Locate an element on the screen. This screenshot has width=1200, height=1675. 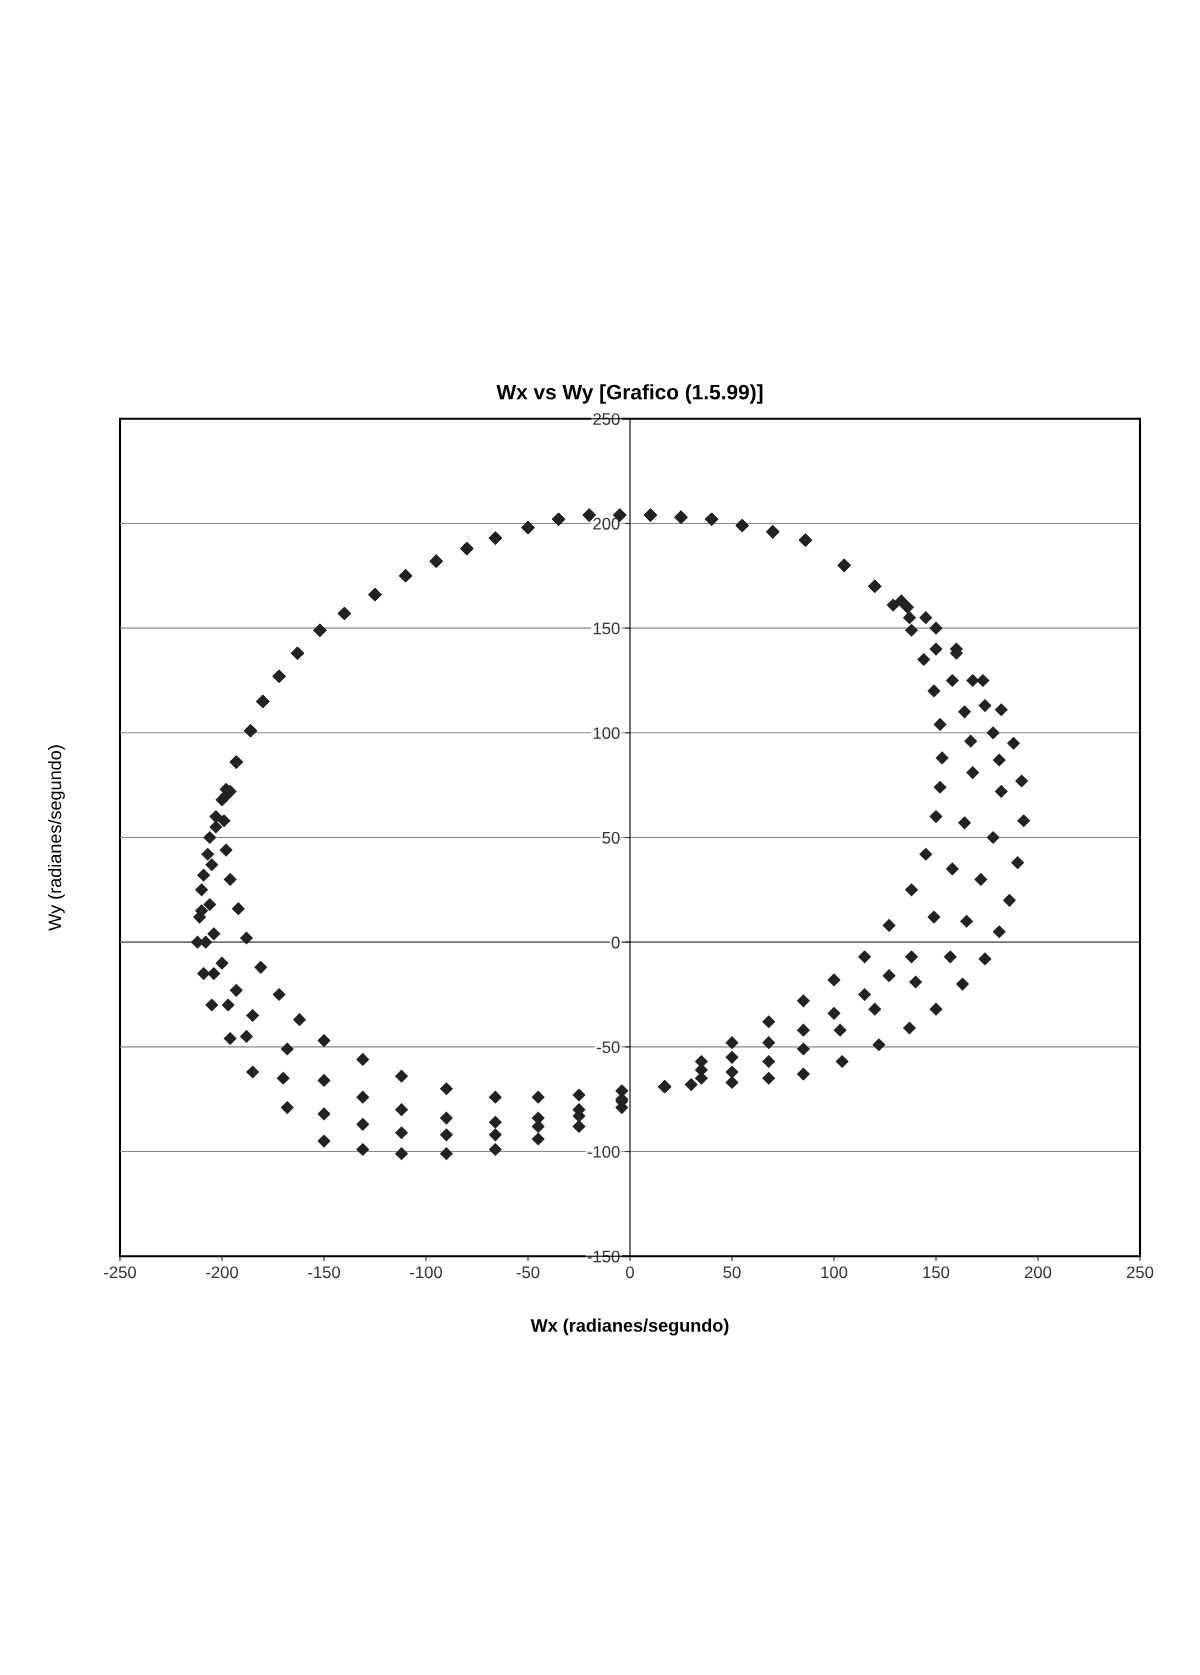
y-axis-title: Wy (radianes/segundo) is located at coordinates (56, 838).